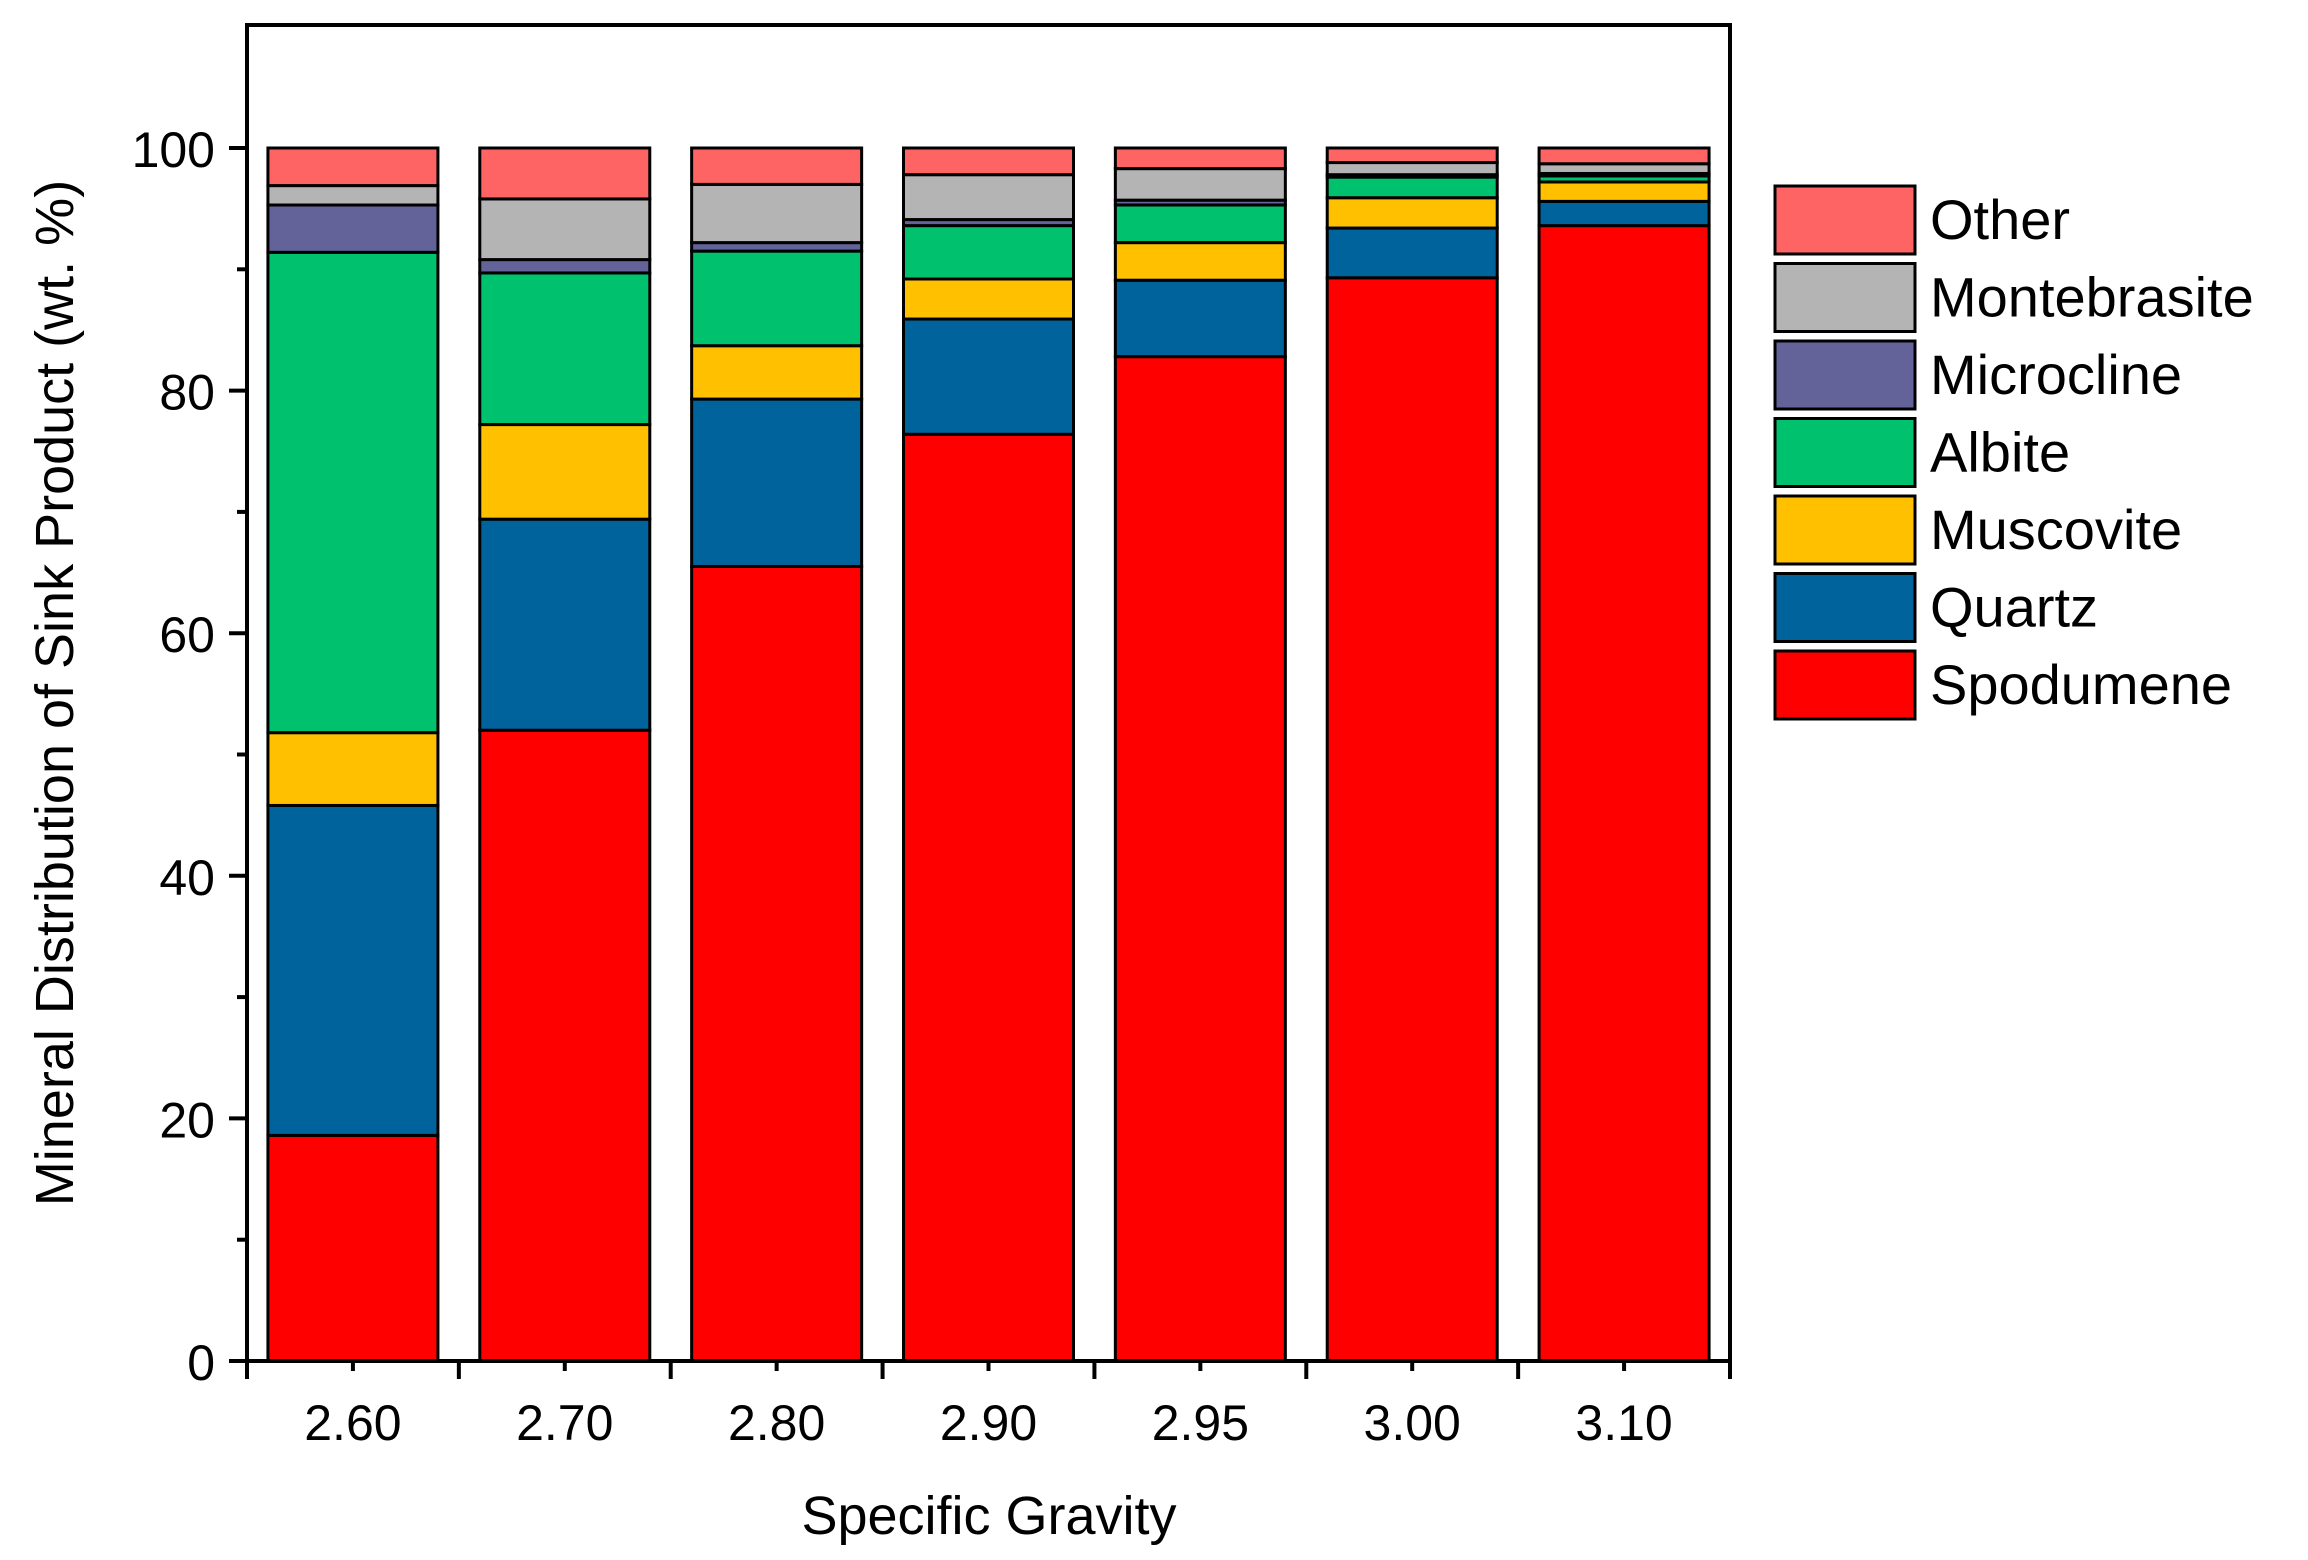  What do you see at coordinates (2081, 684) in the screenshot?
I see `legend-label: Spodumene` at bounding box center [2081, 684].